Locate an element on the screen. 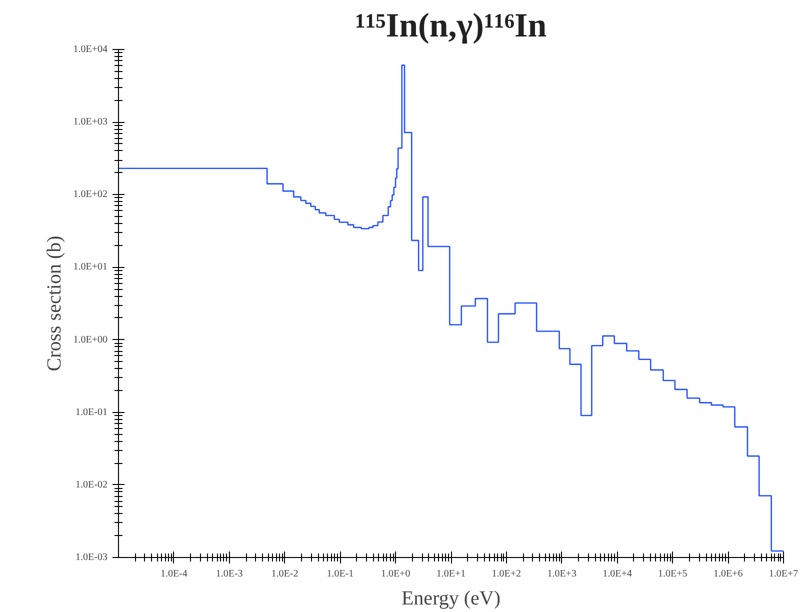 This screenshot has height=612, width=807. chart-title: ¹¹⁵In(n,γ)¹¹⁶In is located at coordinates (451, 26).